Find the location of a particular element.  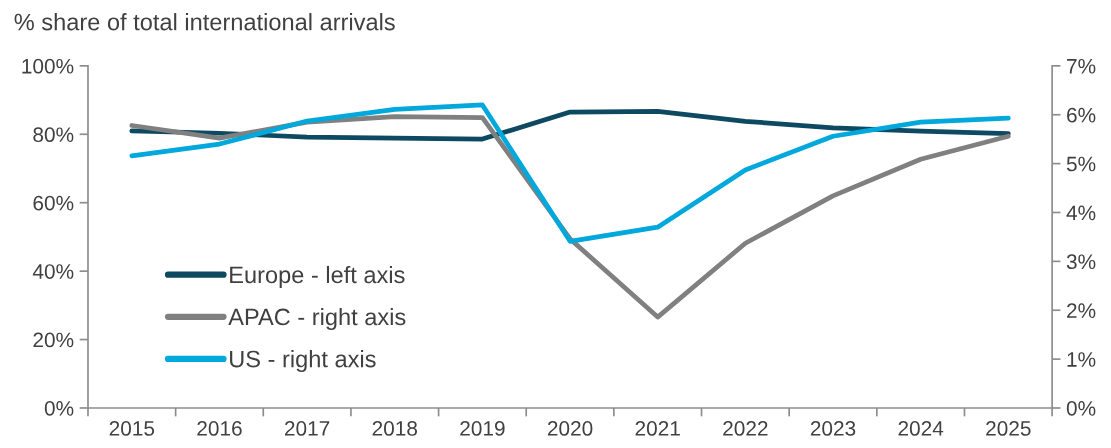

x-tick-label: 2022 is located at coordinates (745, 428).